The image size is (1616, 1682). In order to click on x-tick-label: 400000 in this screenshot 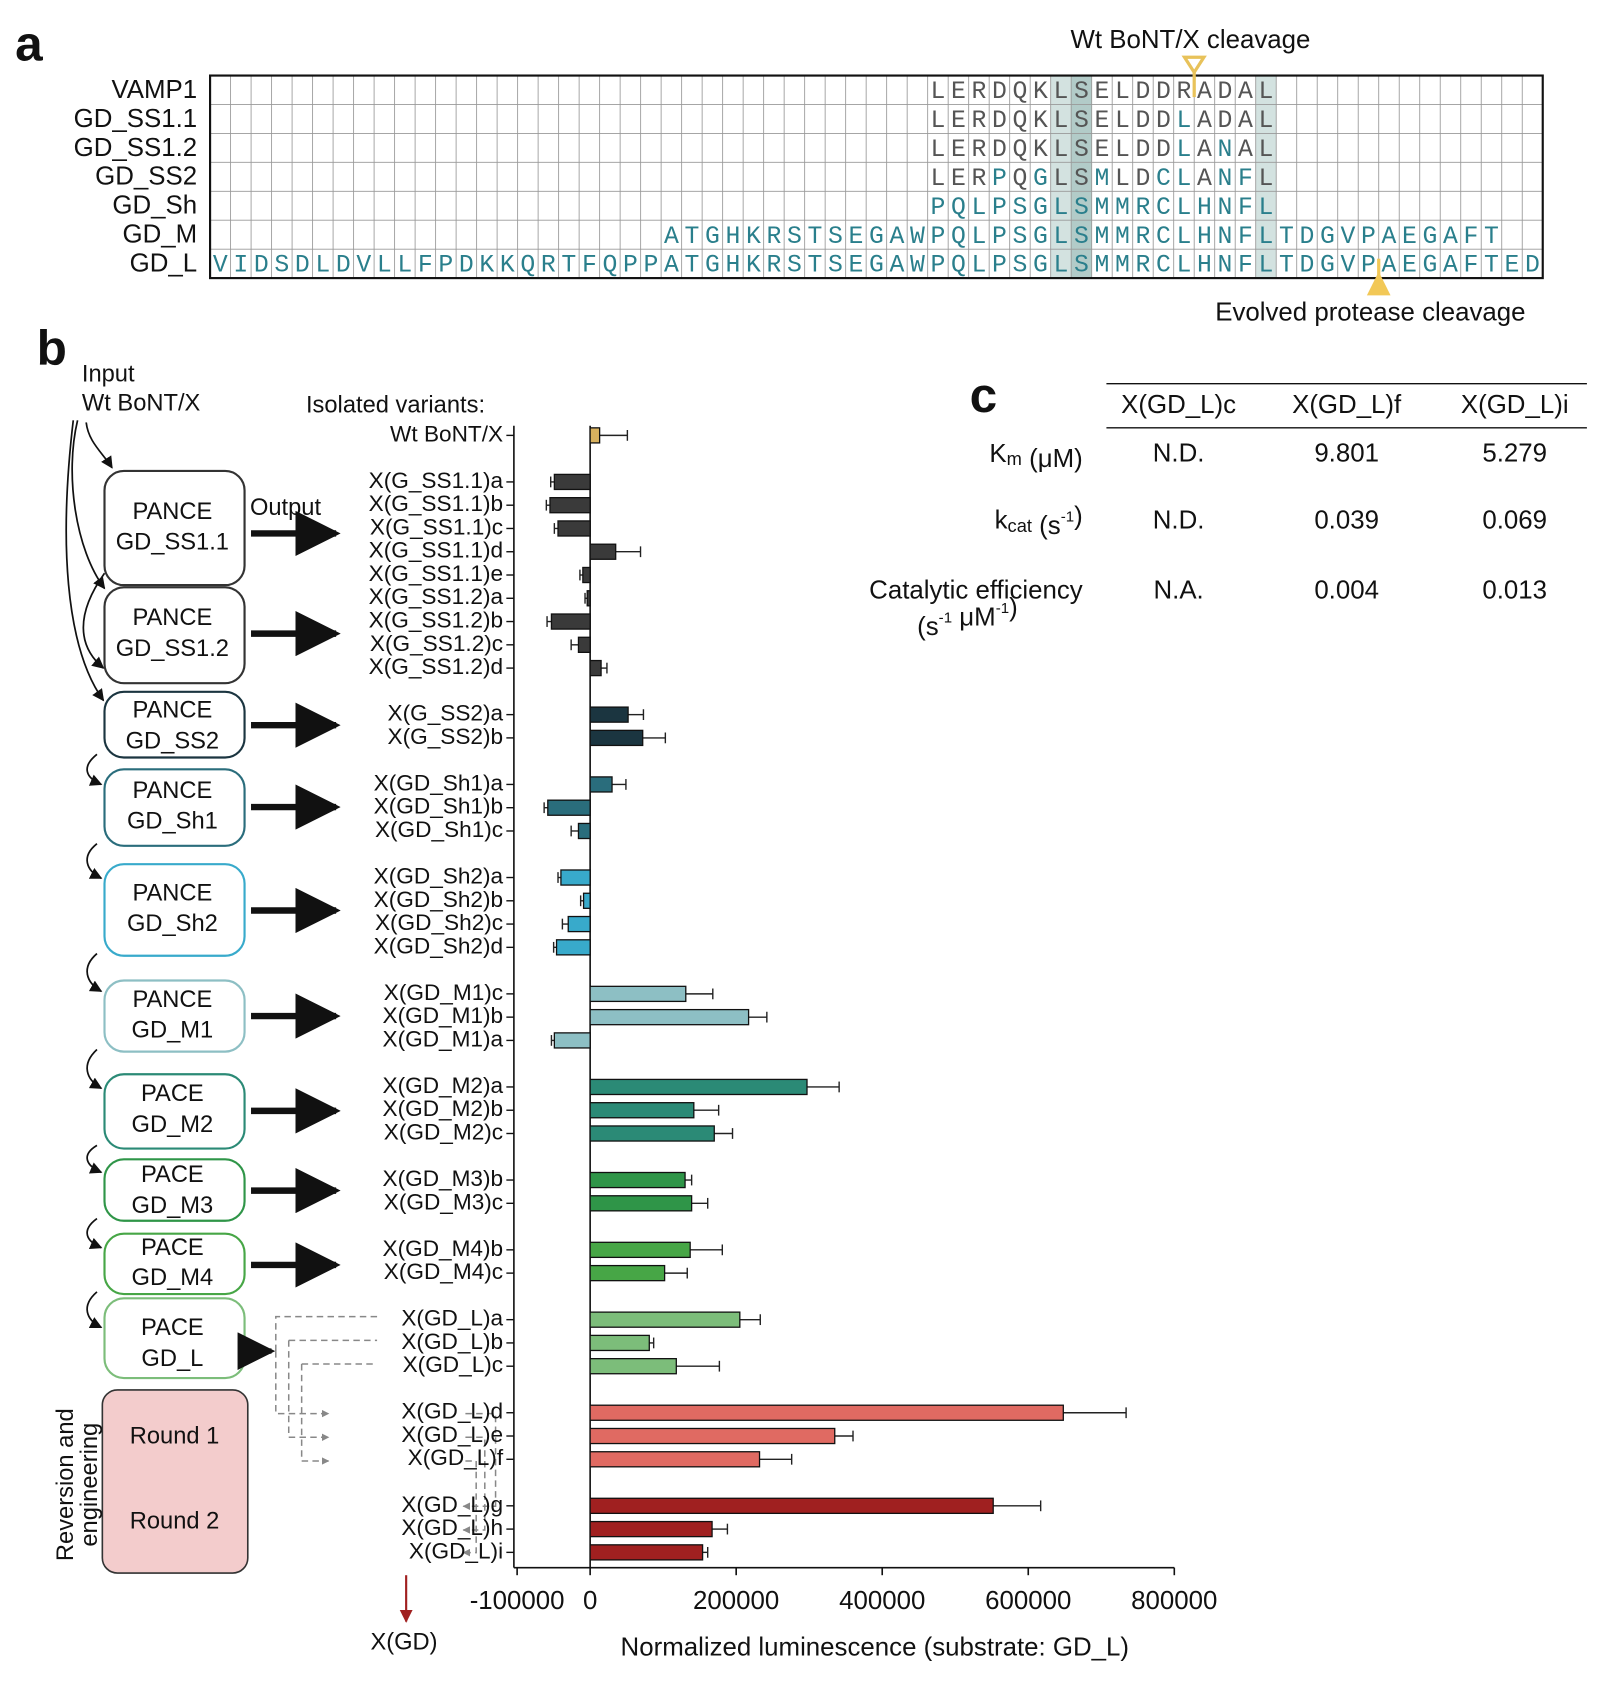, I will do `click(882, 1601)`.